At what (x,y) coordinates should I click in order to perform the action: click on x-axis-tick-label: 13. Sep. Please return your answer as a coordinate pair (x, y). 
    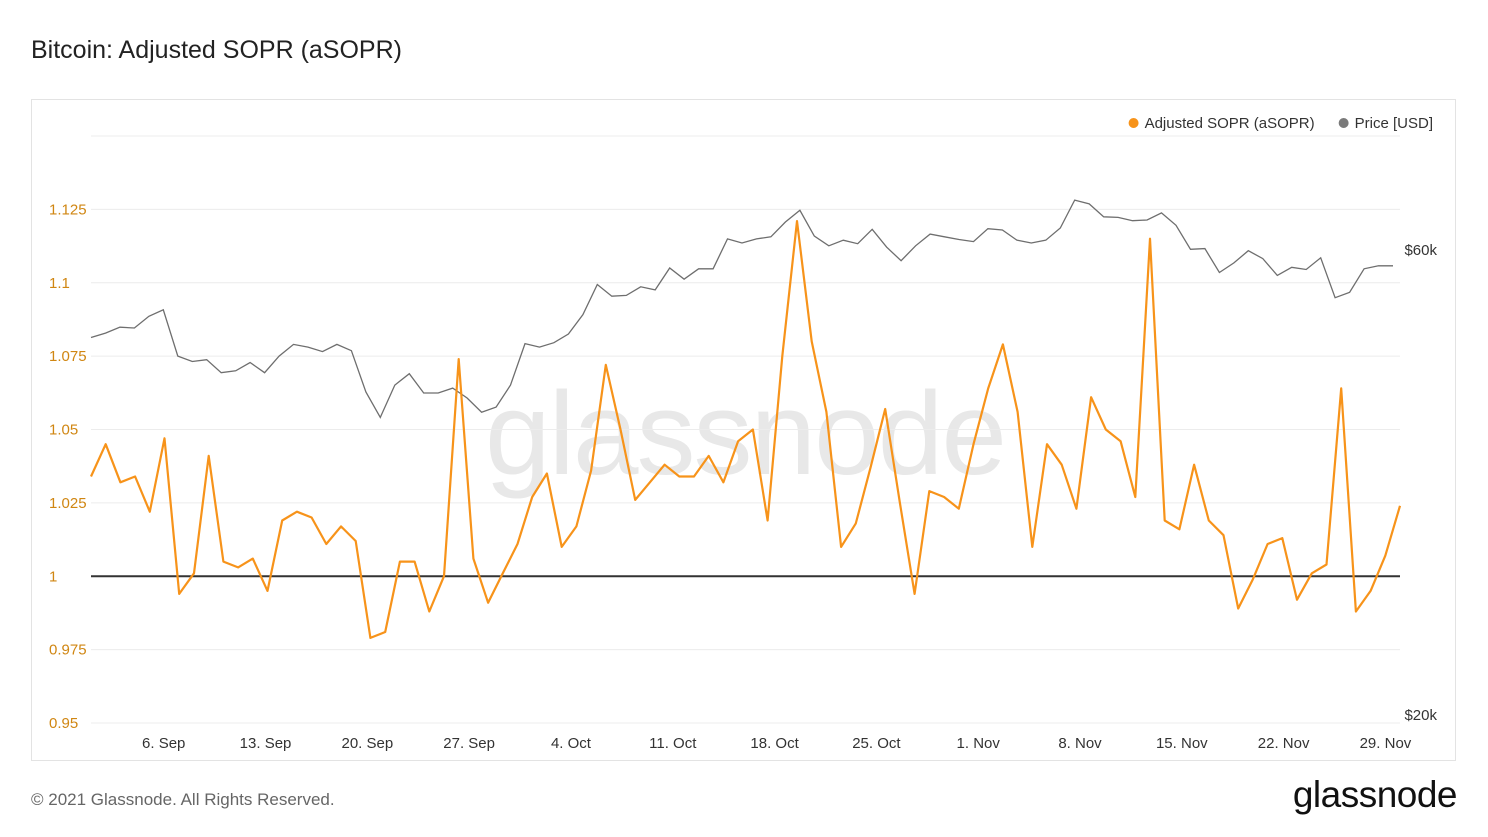
    Looking at the image, I should click on (266, 743).